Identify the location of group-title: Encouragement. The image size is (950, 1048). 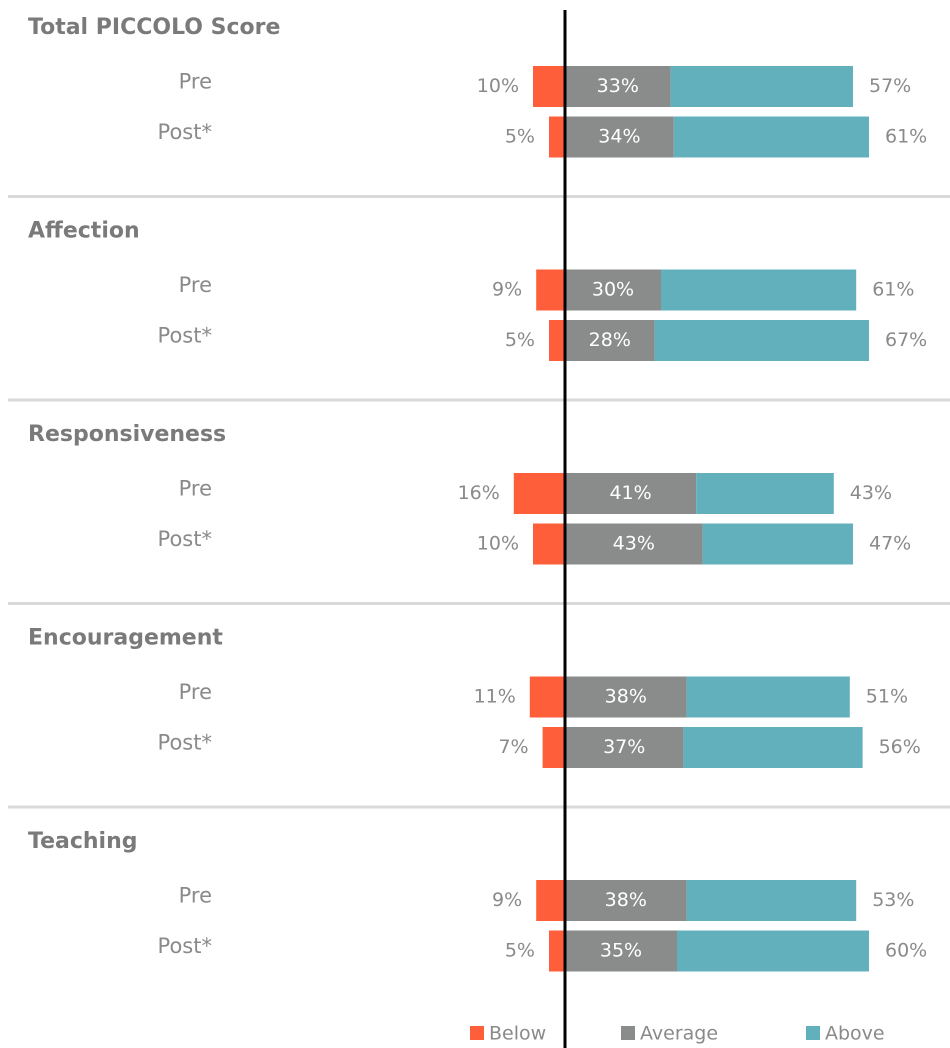
(125, 638).